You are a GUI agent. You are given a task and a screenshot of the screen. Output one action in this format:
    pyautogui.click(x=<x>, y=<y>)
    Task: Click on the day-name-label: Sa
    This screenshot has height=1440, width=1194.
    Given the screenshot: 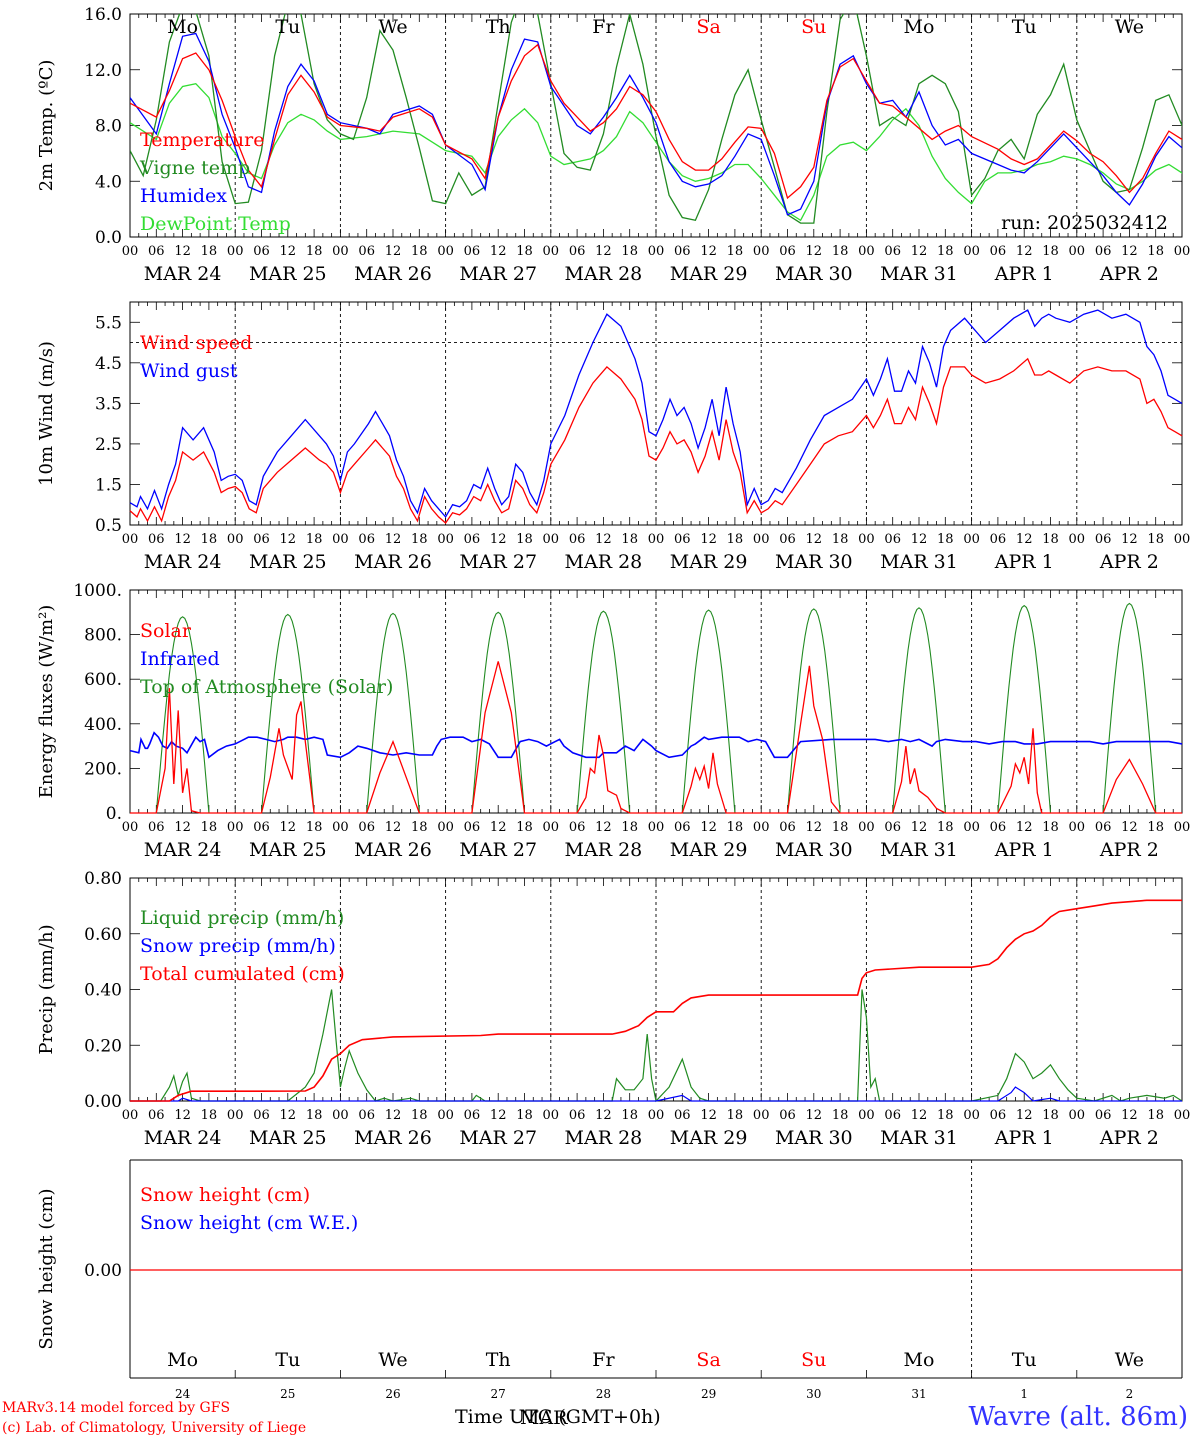 What is the action you would take?
    pyautogui.click(x=708, y=1360)
    